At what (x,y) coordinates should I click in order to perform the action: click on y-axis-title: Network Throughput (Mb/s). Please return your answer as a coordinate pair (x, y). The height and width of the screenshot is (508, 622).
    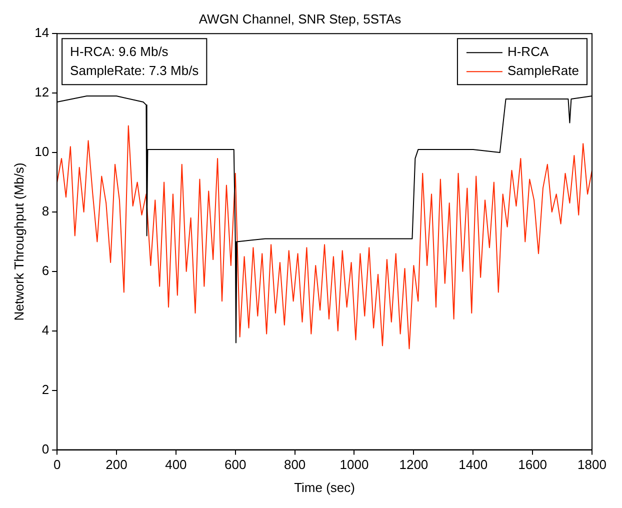
    Looking at the image, I should click on (18, 241).